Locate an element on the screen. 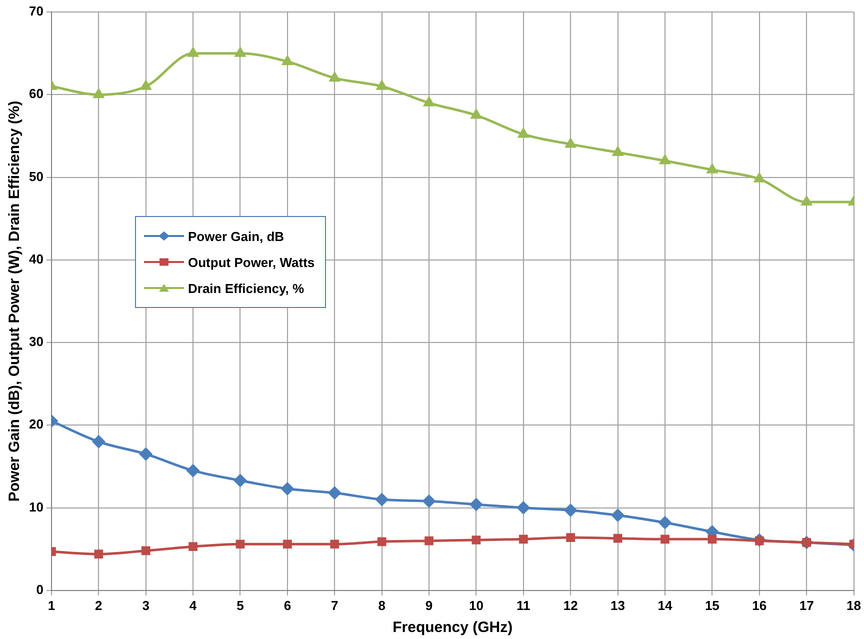  x-tick-label: 2 is located at coordinates (98, 605).